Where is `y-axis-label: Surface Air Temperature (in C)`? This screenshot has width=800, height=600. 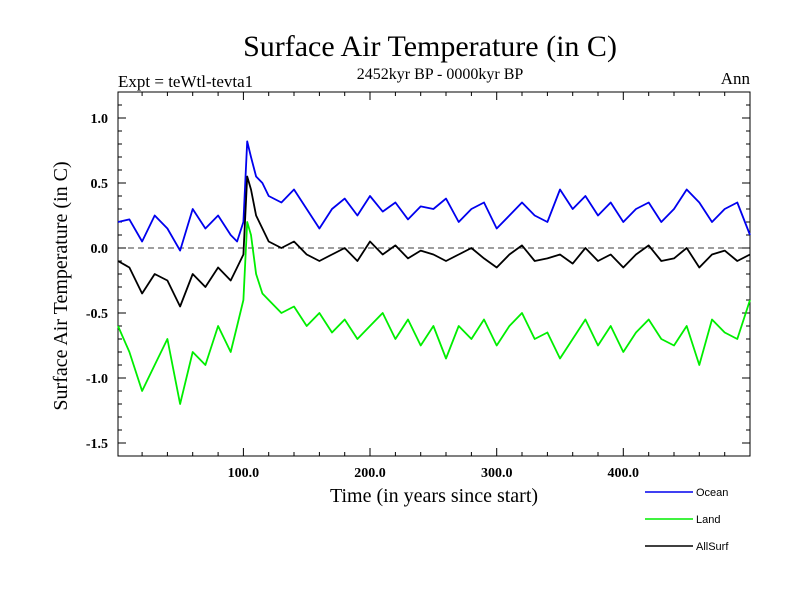
y-axis-label: Surface Air Temperature (in C) is located at coordinates (61, 285).